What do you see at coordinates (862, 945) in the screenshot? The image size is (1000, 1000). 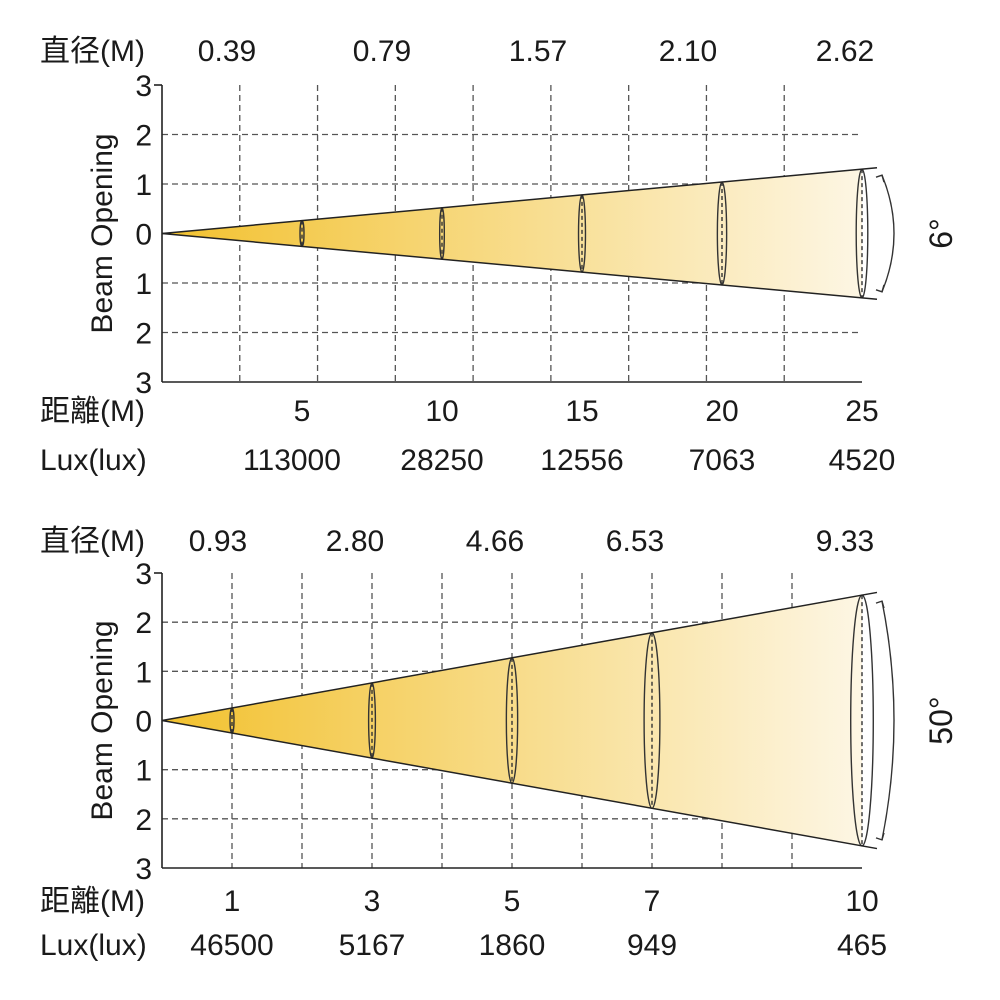 I see `lux-value: 465` at bounding box center [862, 945].